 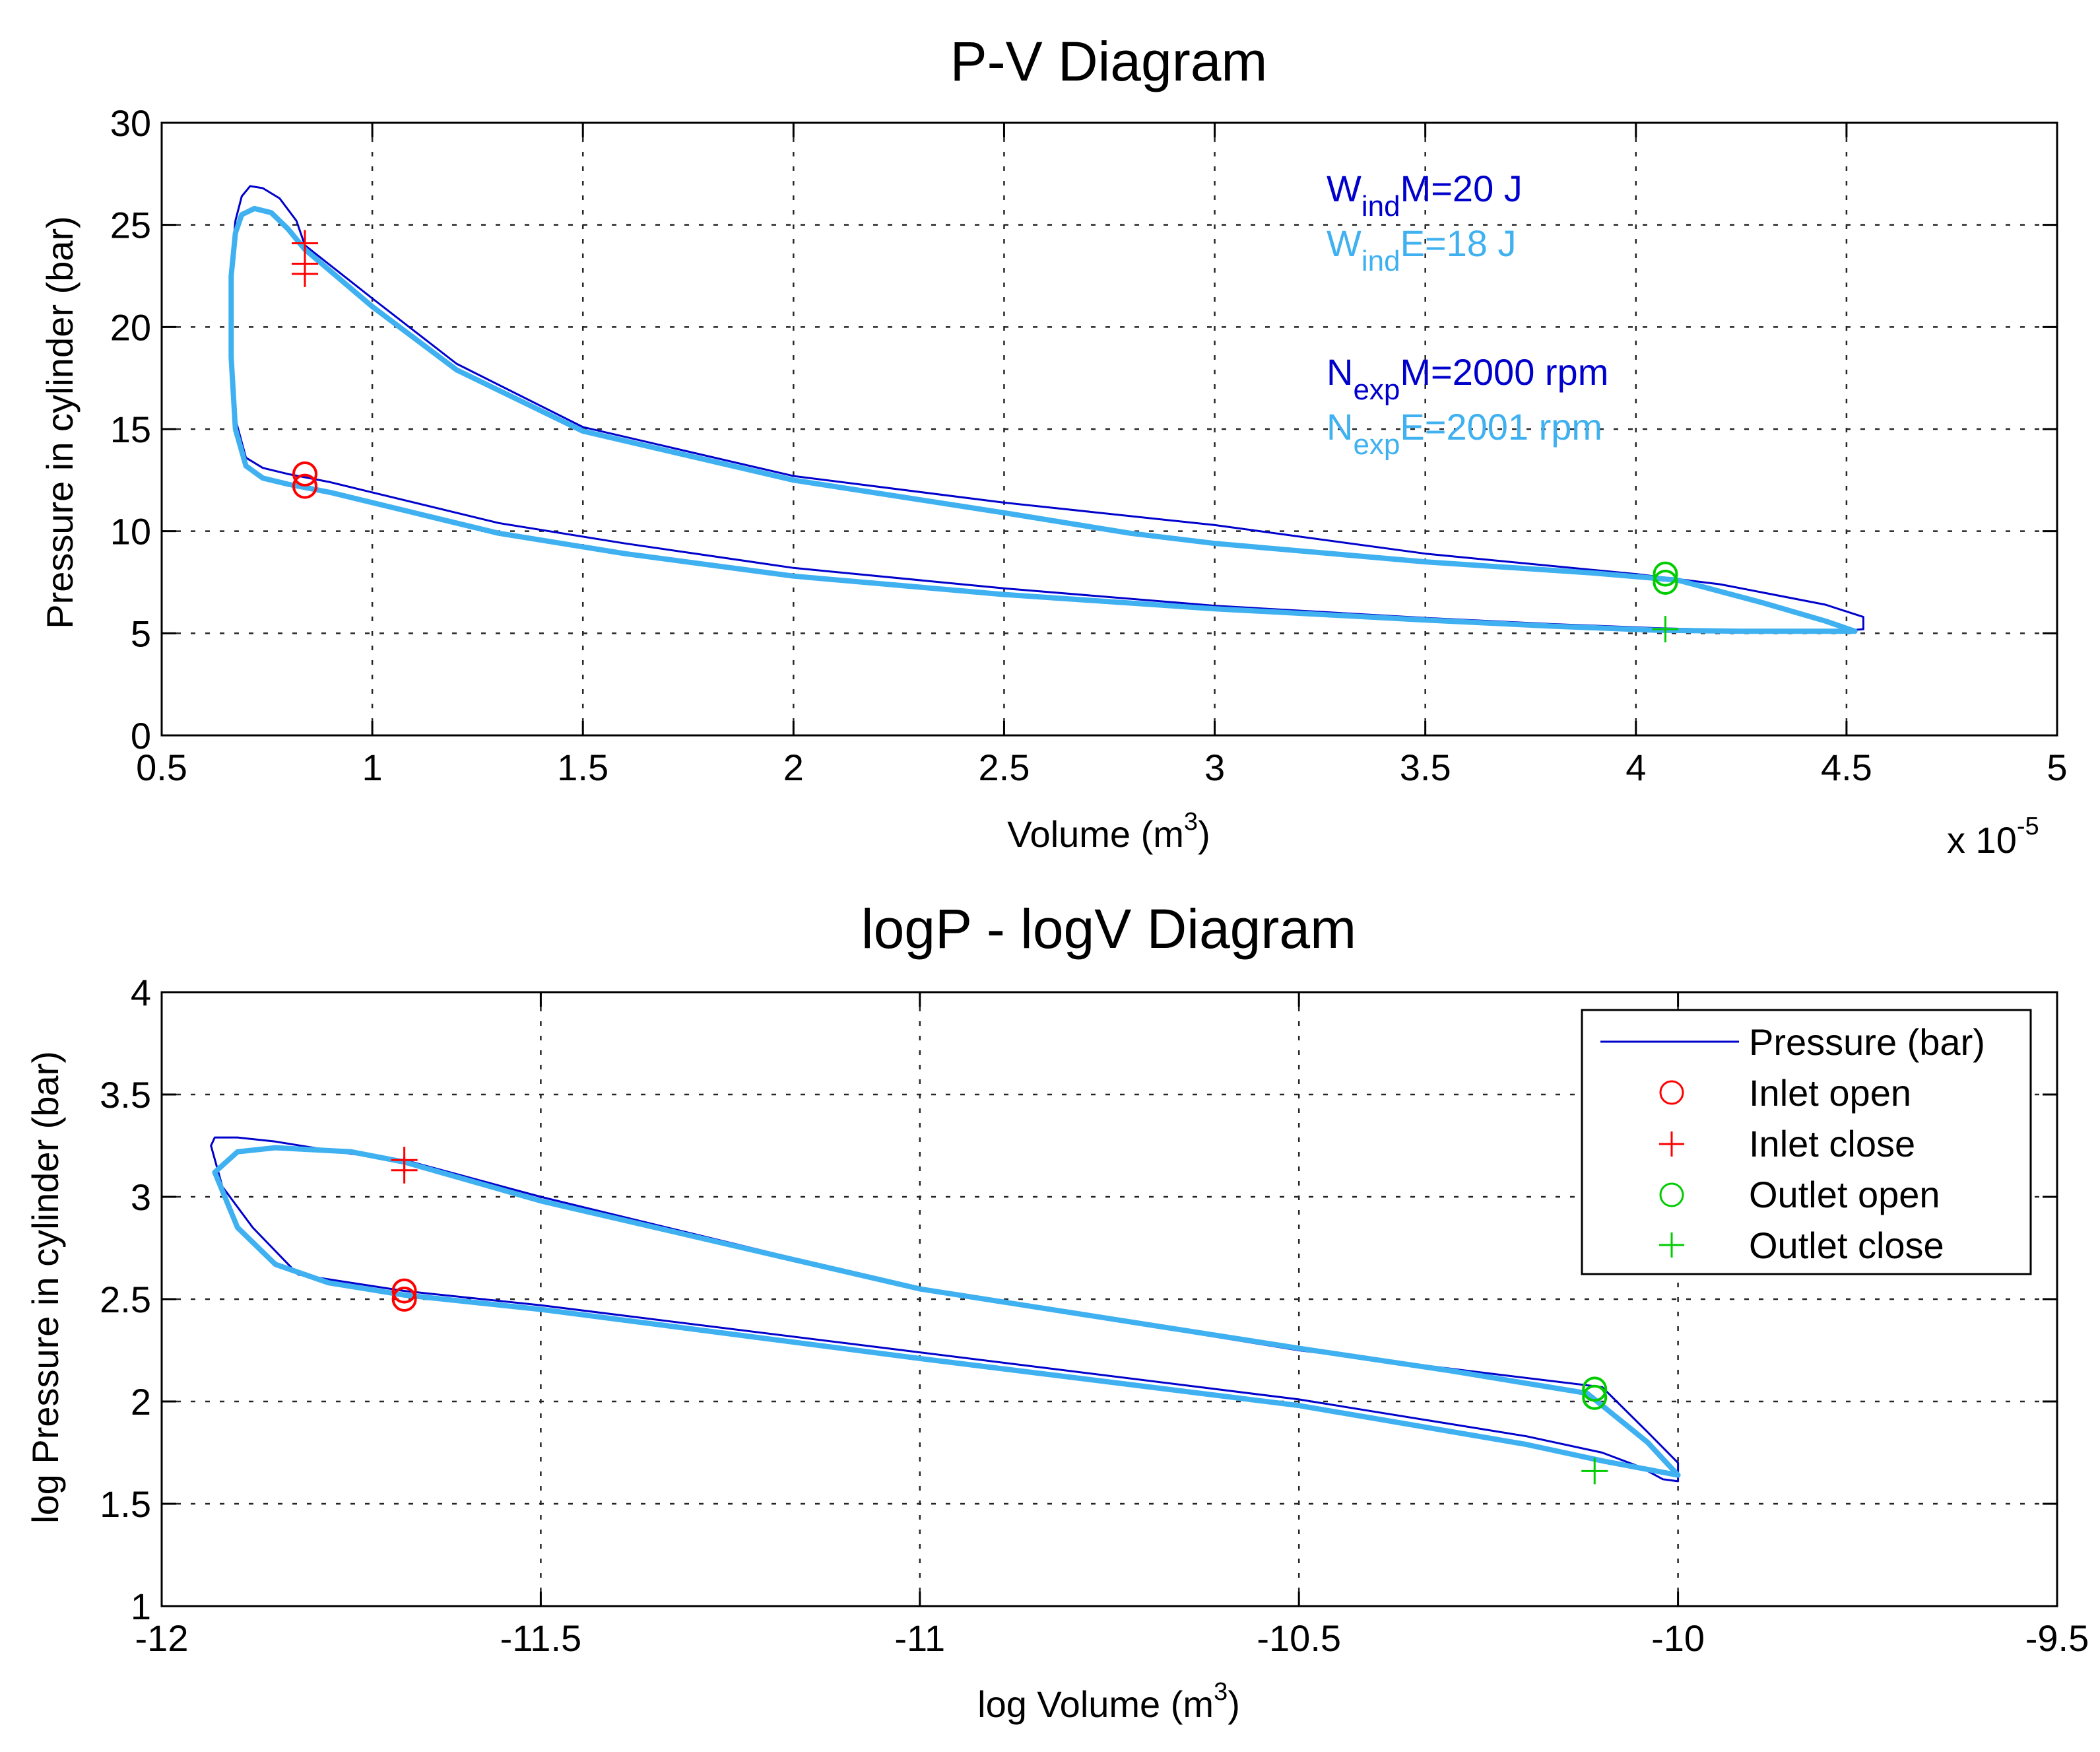 I want to click on legend-label-outlet-open: Outlet open, so click(x=1844, y=1195).